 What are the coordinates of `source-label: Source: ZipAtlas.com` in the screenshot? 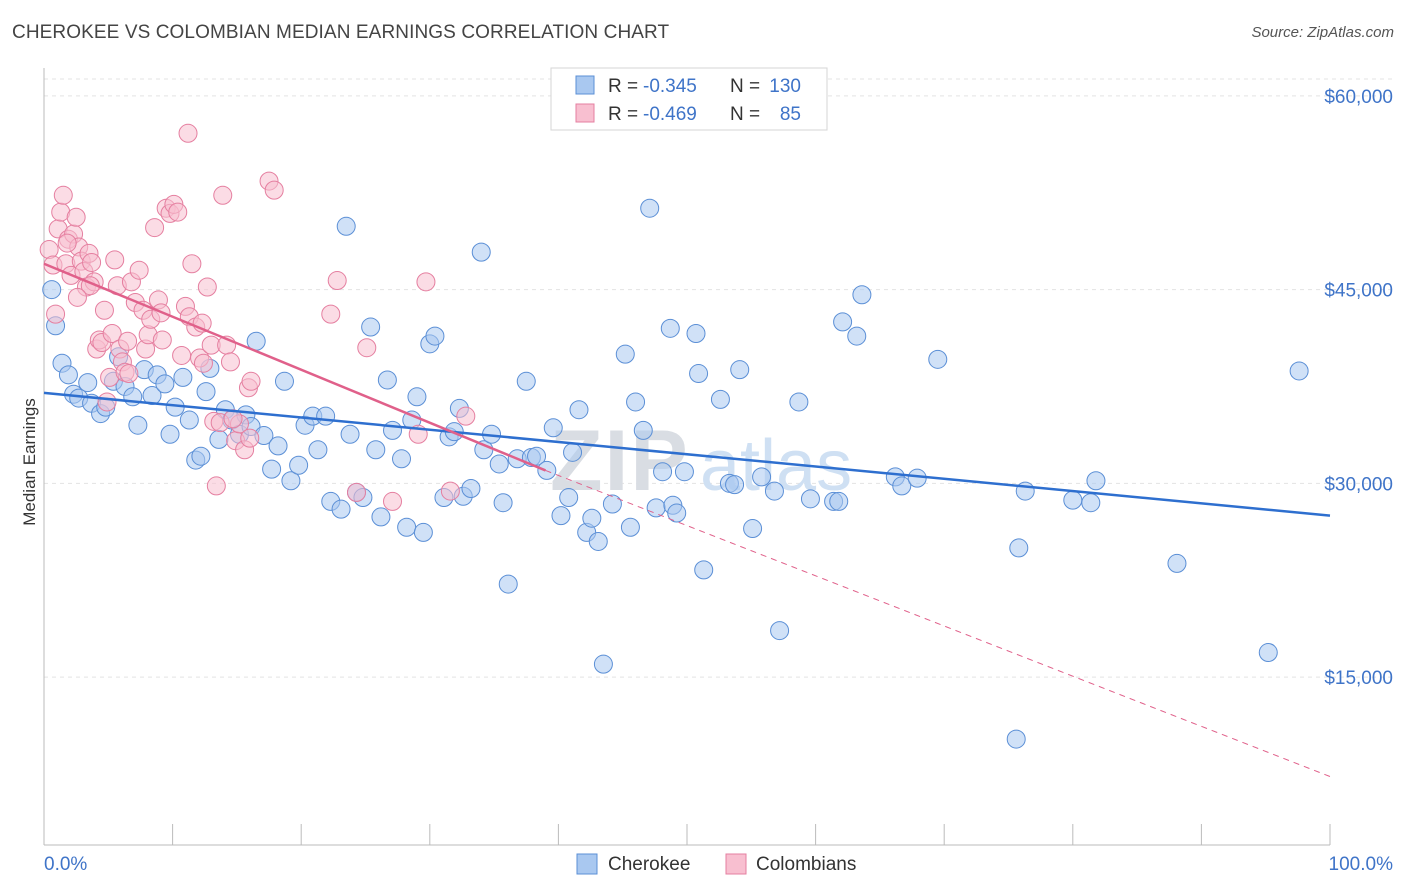 It's located at (1322, 32).